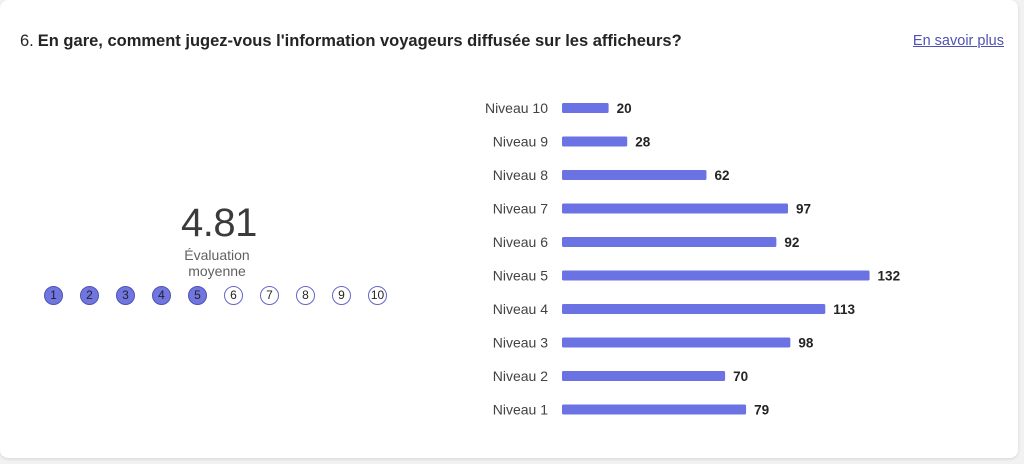  Describe the element at coordinates (520, 276) in the screenshot. I see `category-label: Niveau 5` at that location.